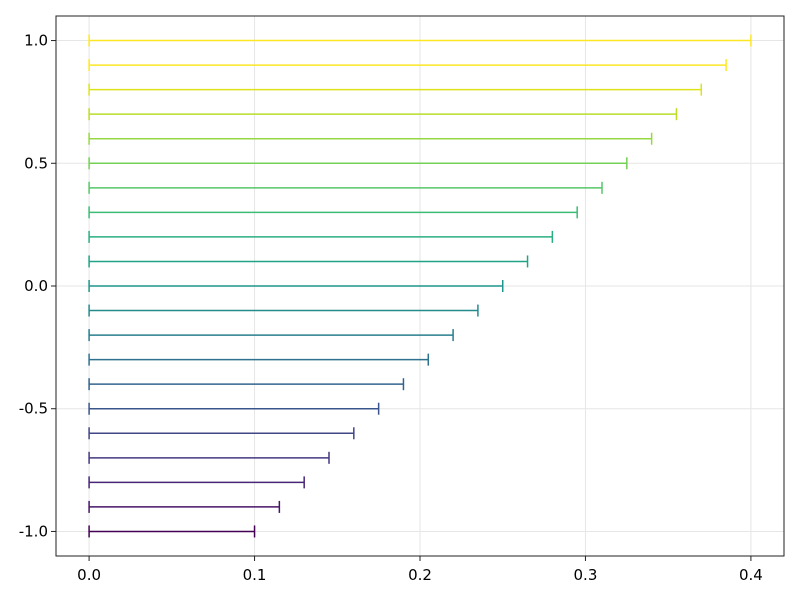  I want to click on y-tick-label-4: 1.0, so click(36, 41).